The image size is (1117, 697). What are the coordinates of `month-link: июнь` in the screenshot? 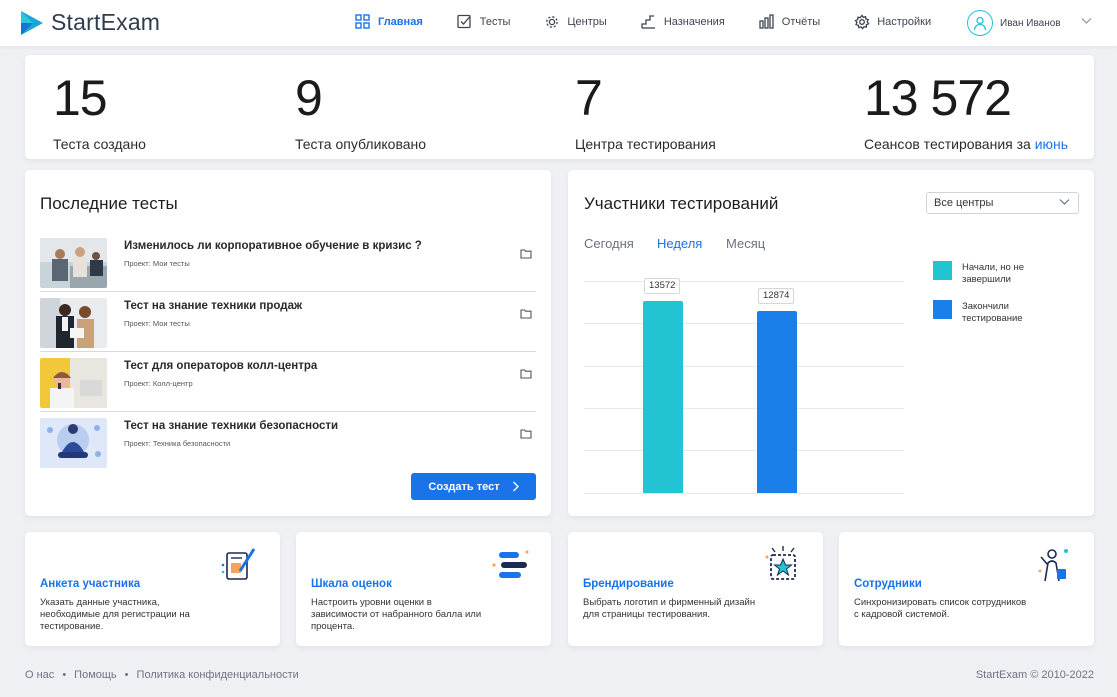 It's located at (1051, 144).